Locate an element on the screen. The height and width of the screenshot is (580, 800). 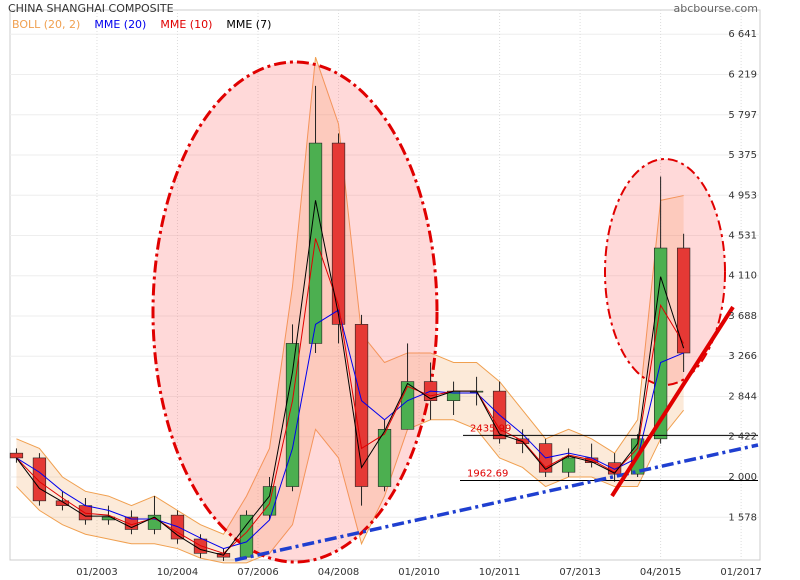
x-tick-label: 07/2006 is located at coordinates (258, 572).